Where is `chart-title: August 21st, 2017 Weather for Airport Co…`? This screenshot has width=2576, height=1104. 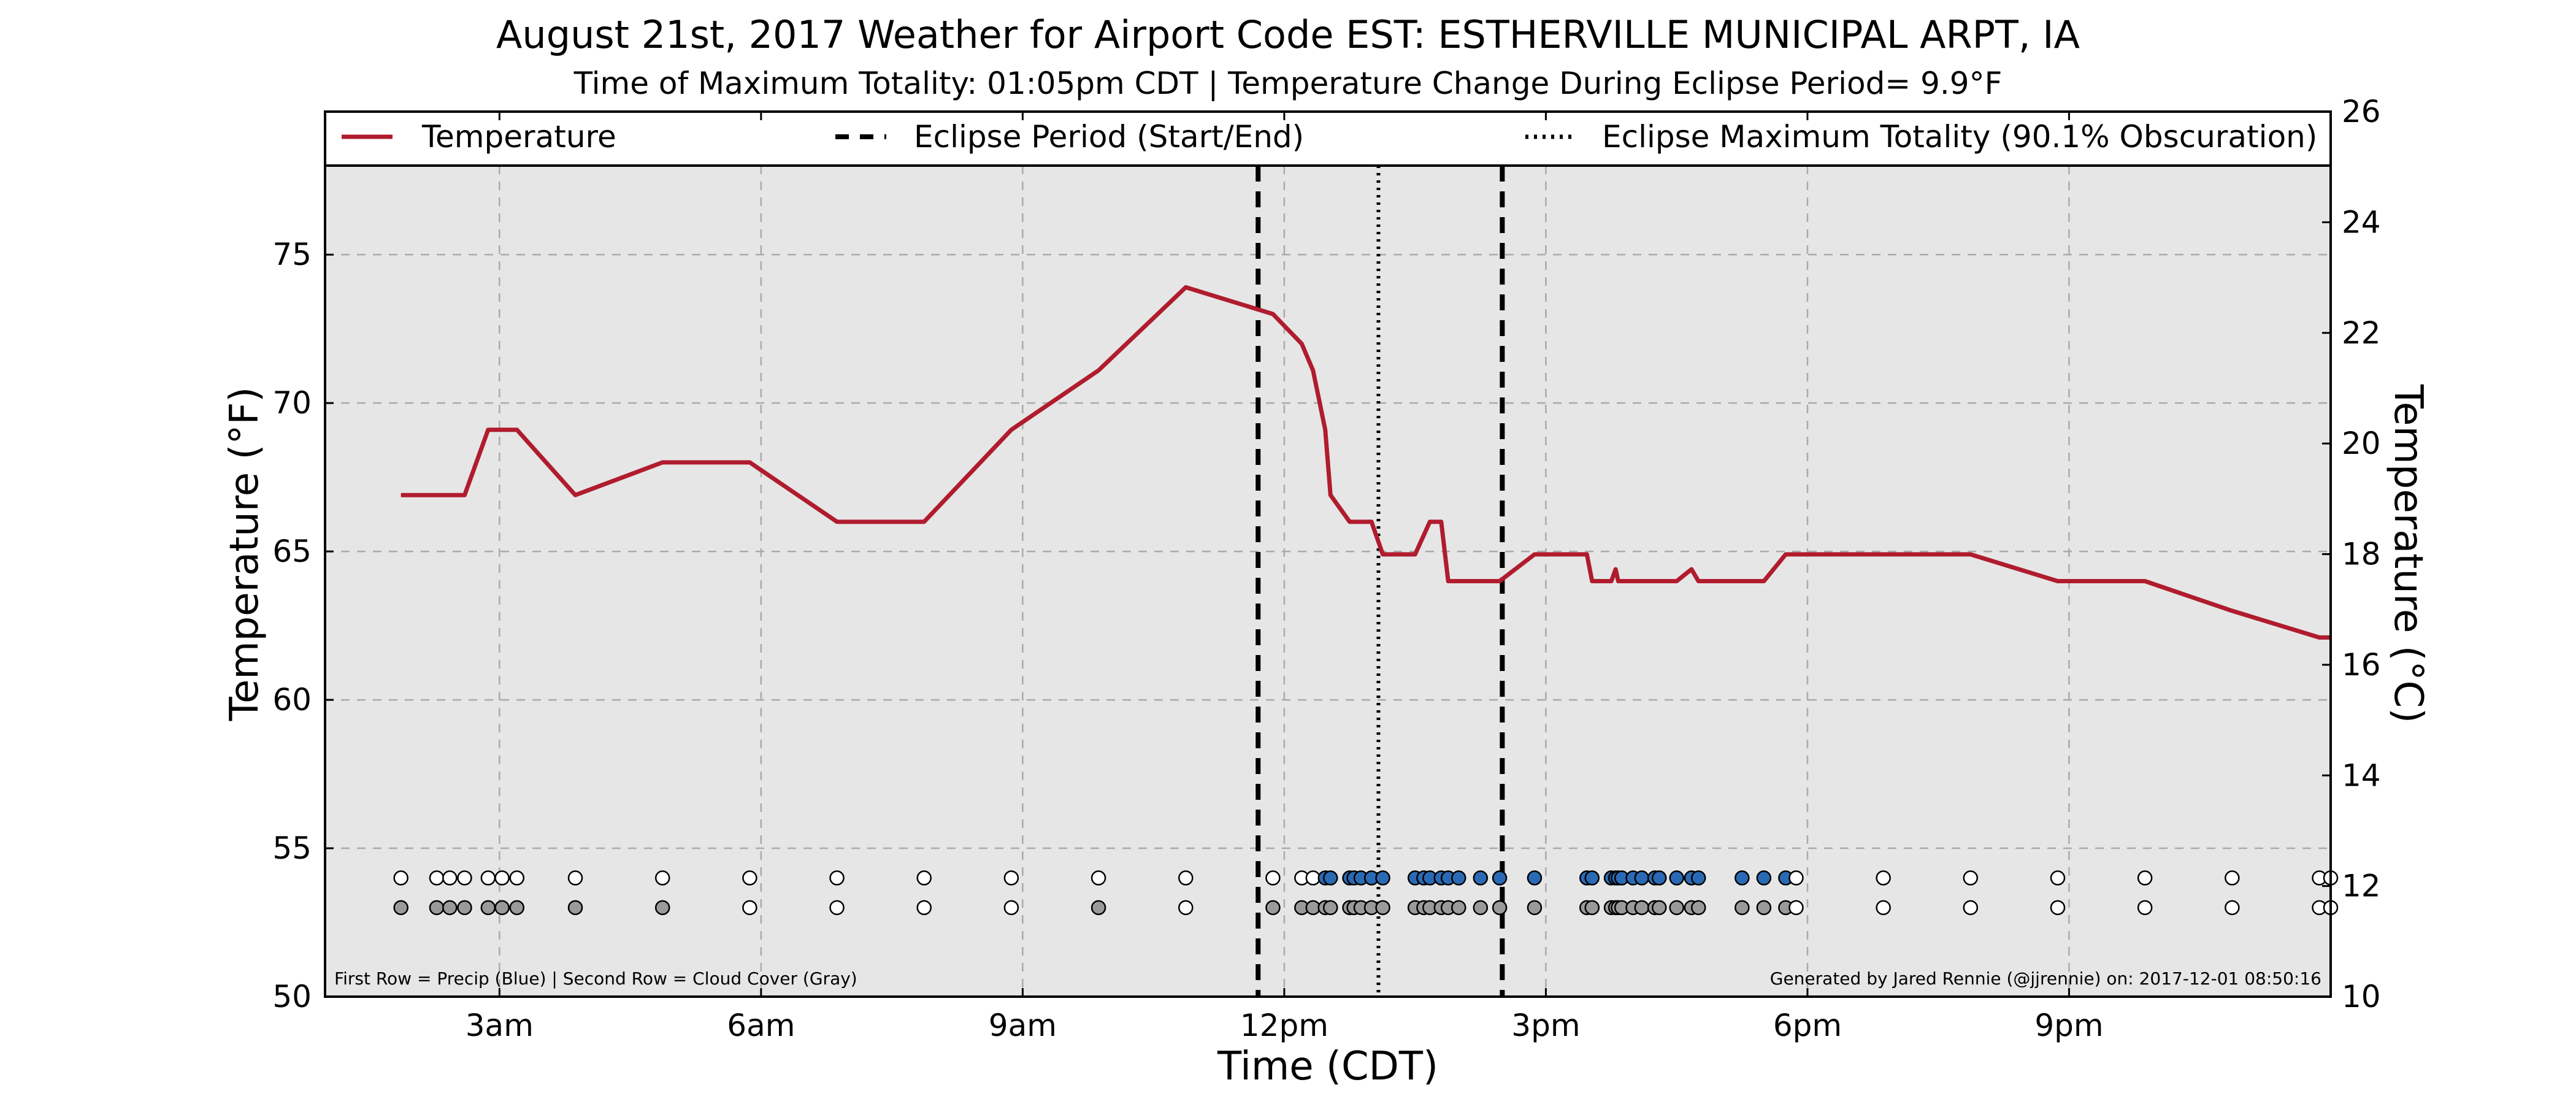 chart-title: August 21st, 2017 Weather for Airport Co… is located at coordinates (1288, 34).